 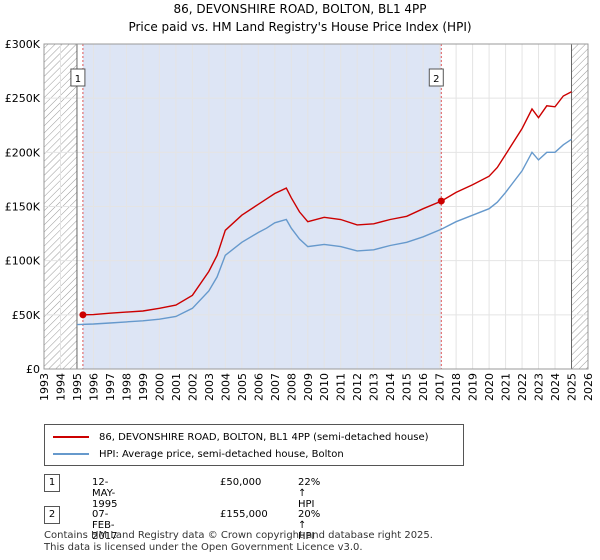 What do you see at coordinates (225, 387) in the screenshot?
I see `x-tick-label: 2004` at bounding box center [225, 387].